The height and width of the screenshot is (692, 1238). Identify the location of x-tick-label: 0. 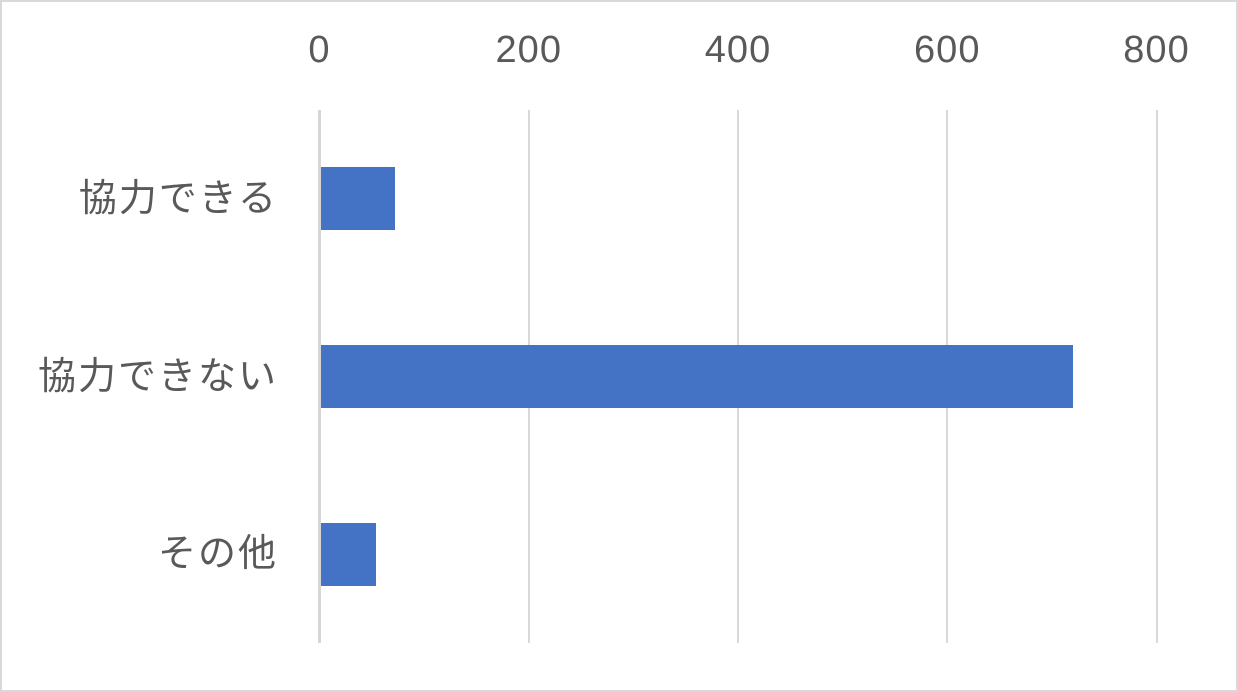
(319, 50).